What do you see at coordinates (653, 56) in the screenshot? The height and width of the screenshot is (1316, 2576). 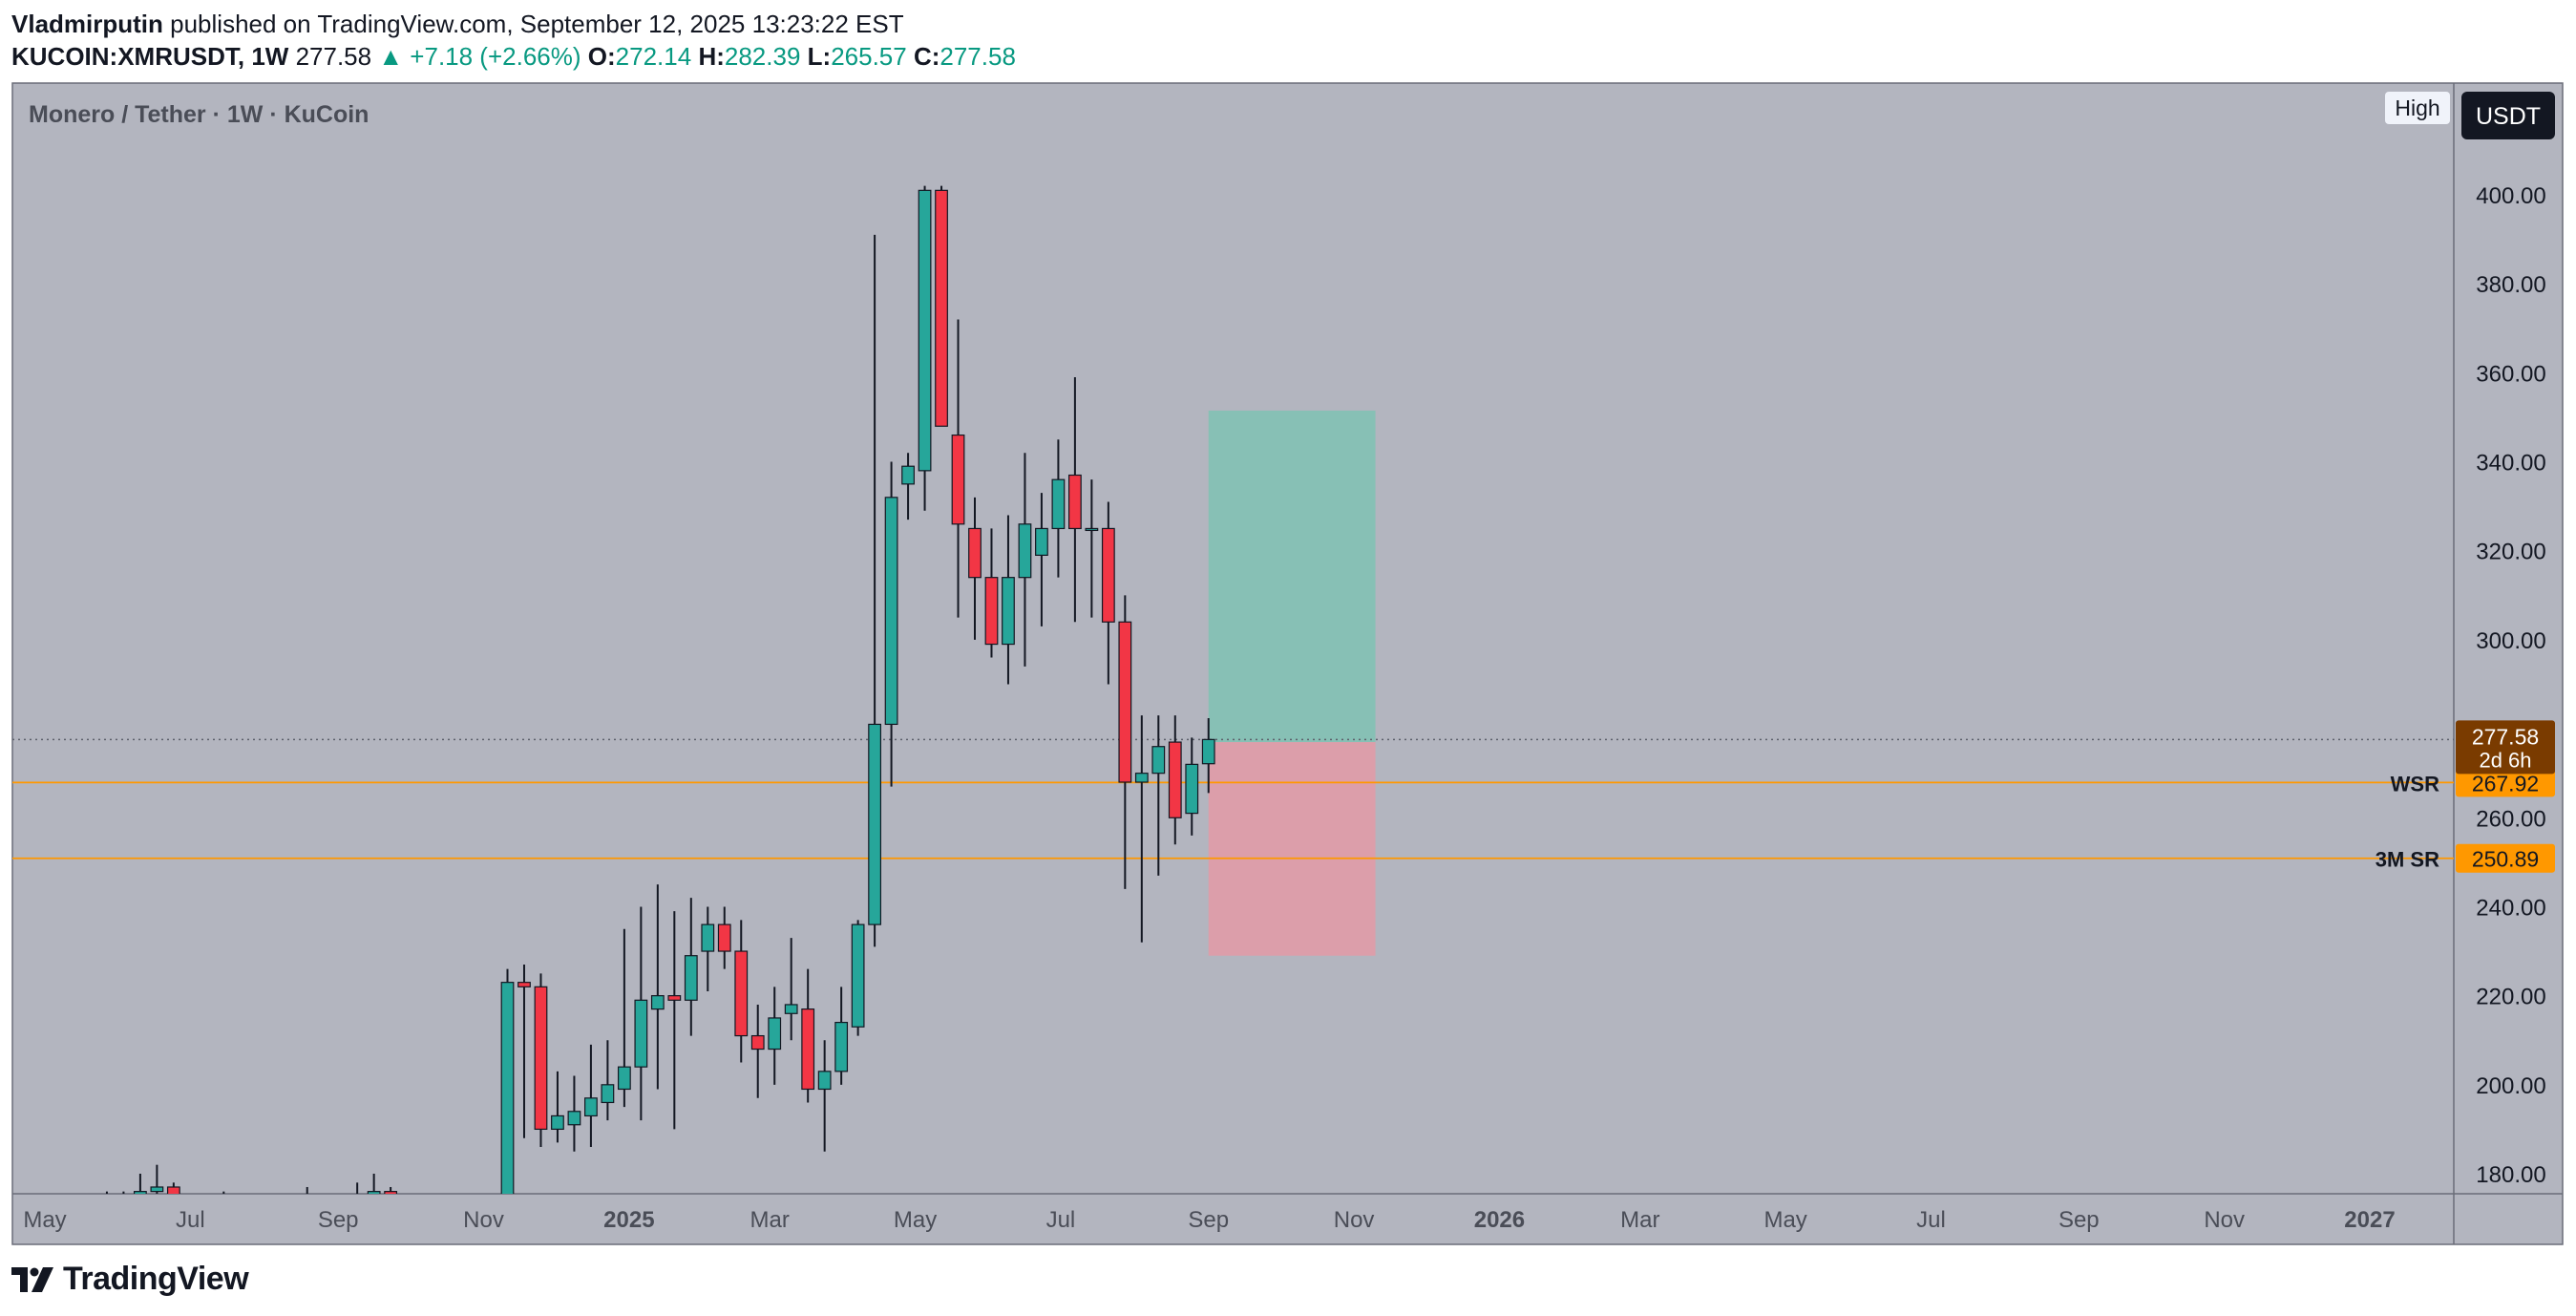 I see `open-value: 272.14` at bounding box center [653, 56].